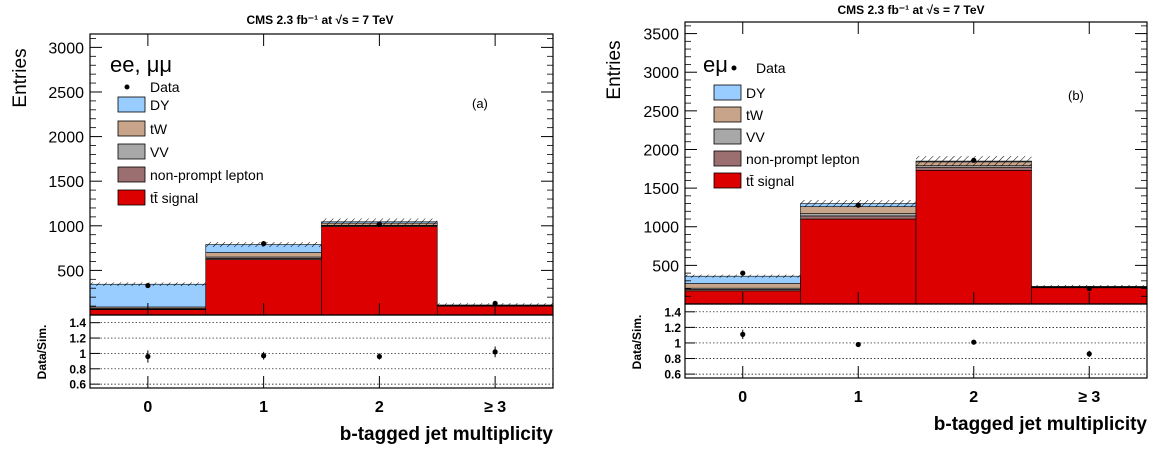  Describe the element at coordinates (637, 342) in the screenshot. I see `panel-b-ratio-ylabel: Data/Sim.` at that location.